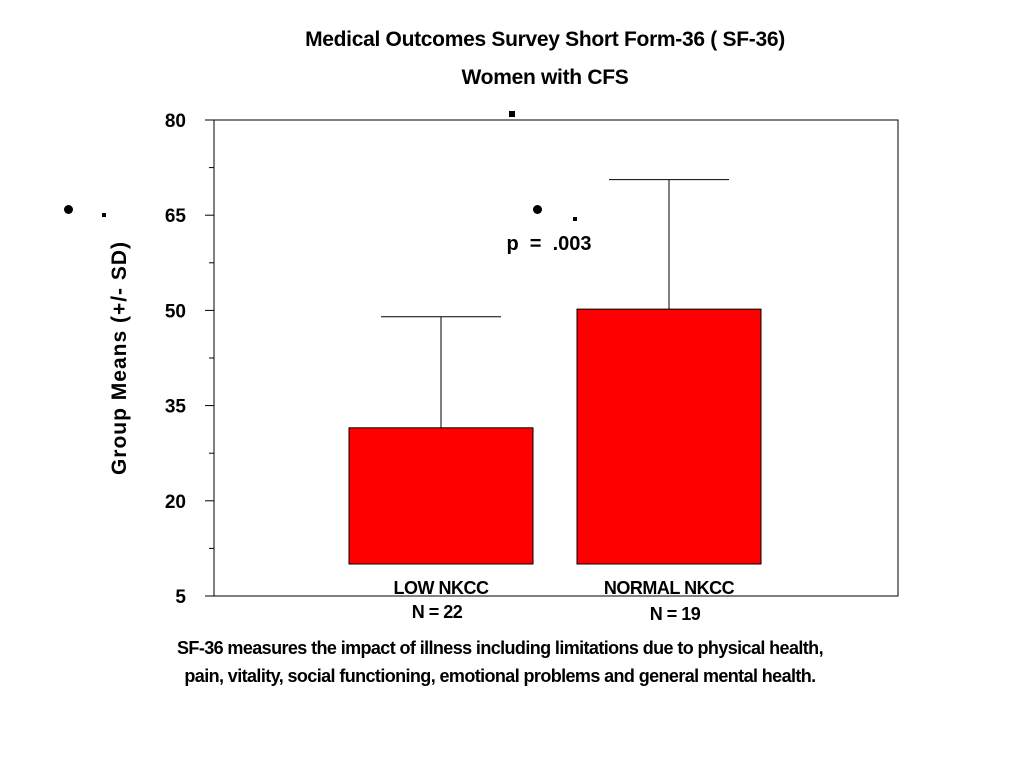  Describe the element at coordinates (175, 121) in the screenshot. I see `y-tick-label: 80` at that location.